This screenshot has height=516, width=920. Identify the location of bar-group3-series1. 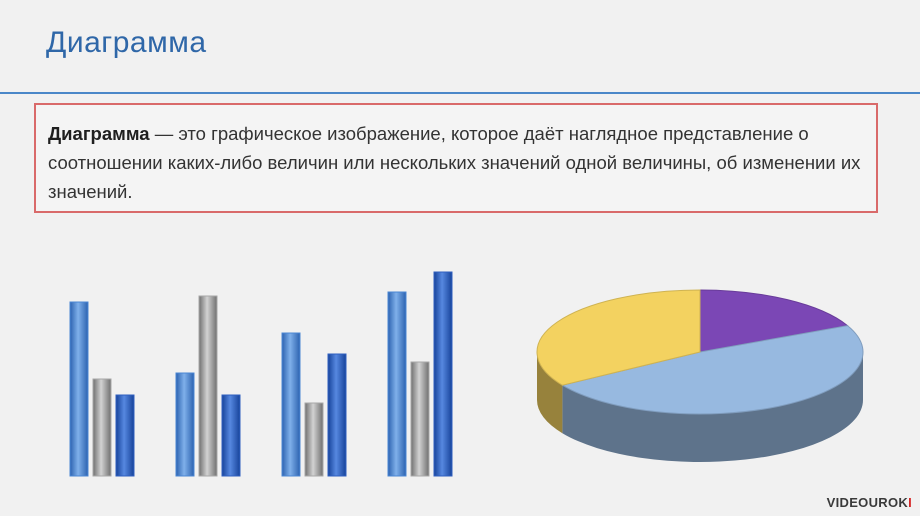
(291, 404).